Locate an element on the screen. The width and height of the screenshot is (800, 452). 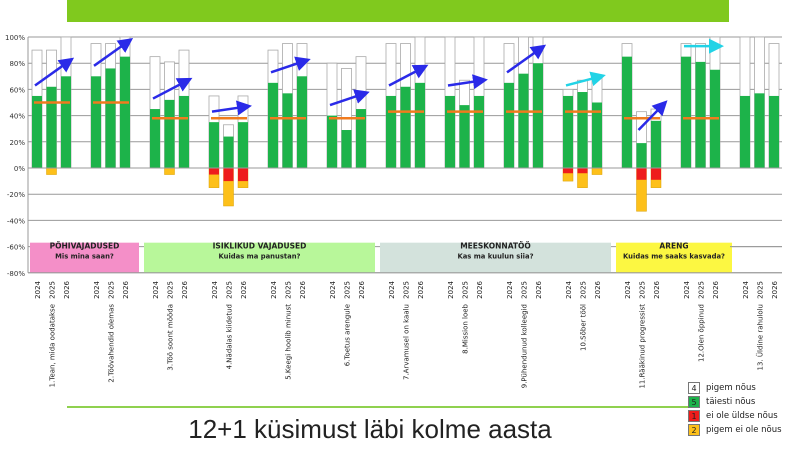
y-tick-label: -20% is located at coordinates (16, 195).